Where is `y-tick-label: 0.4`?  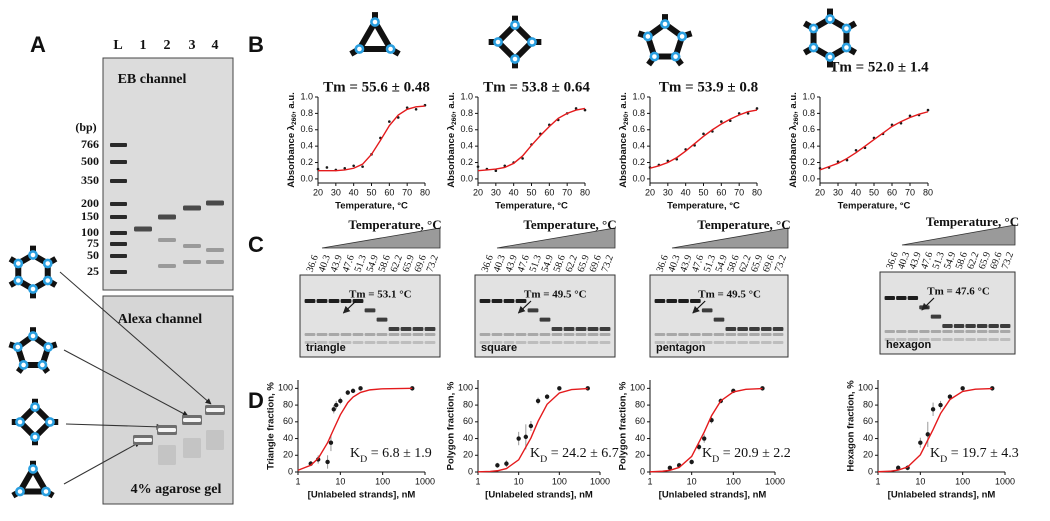 y-tick-label: 0.4 is located at coordinates (638, 146).